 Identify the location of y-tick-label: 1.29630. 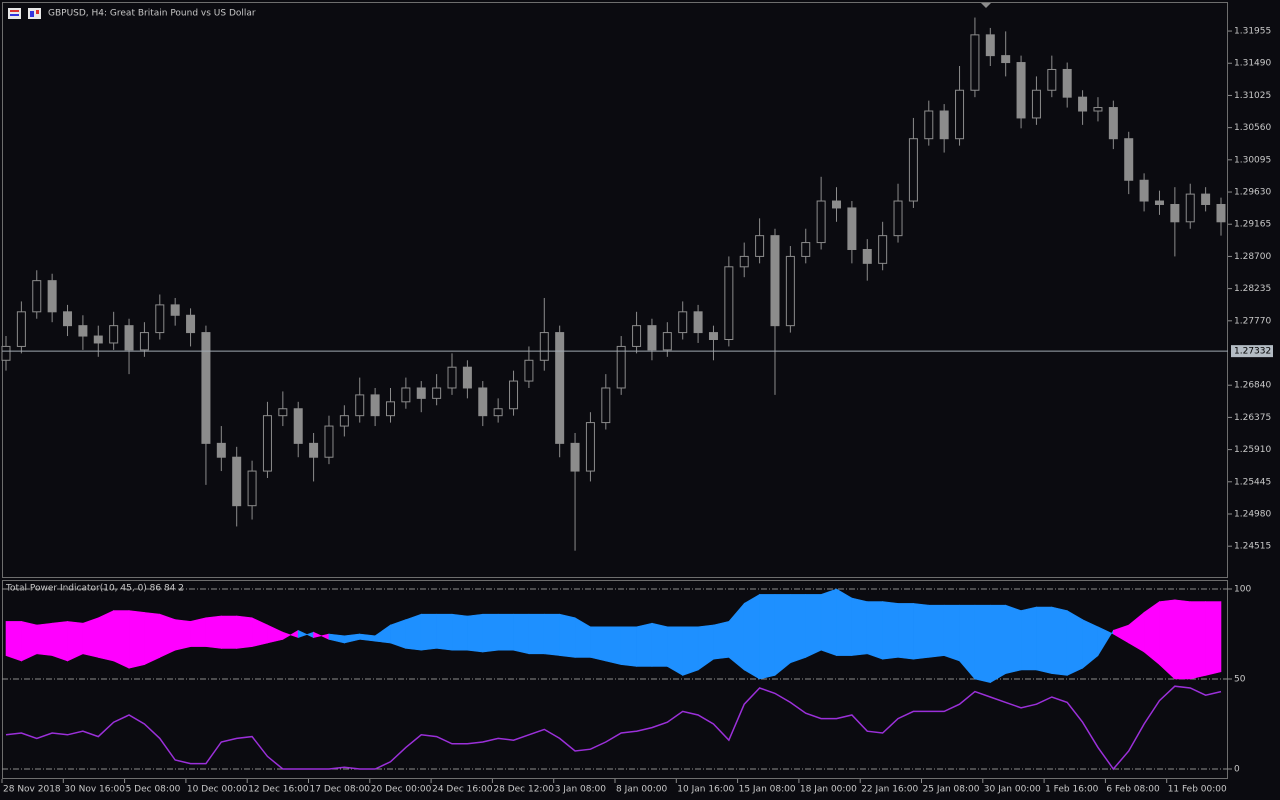
(1252, 193).